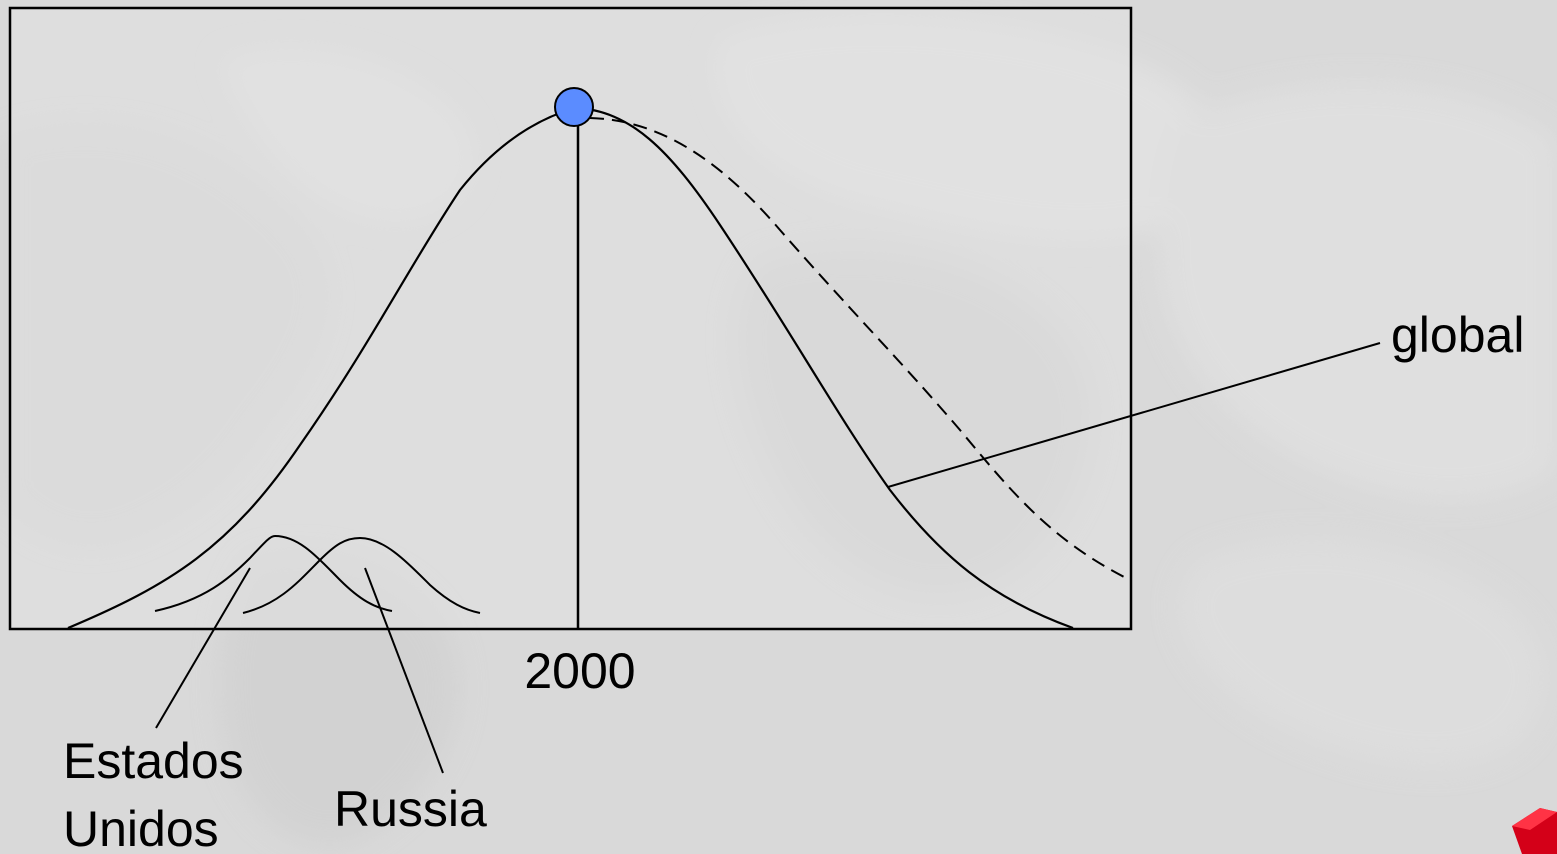 This screenshot has height=854, width=1557. What do you see at coordinates (579, 671) in the screenshot?
I see `peak-year-label: 2000` at bounding box center [579, 671].